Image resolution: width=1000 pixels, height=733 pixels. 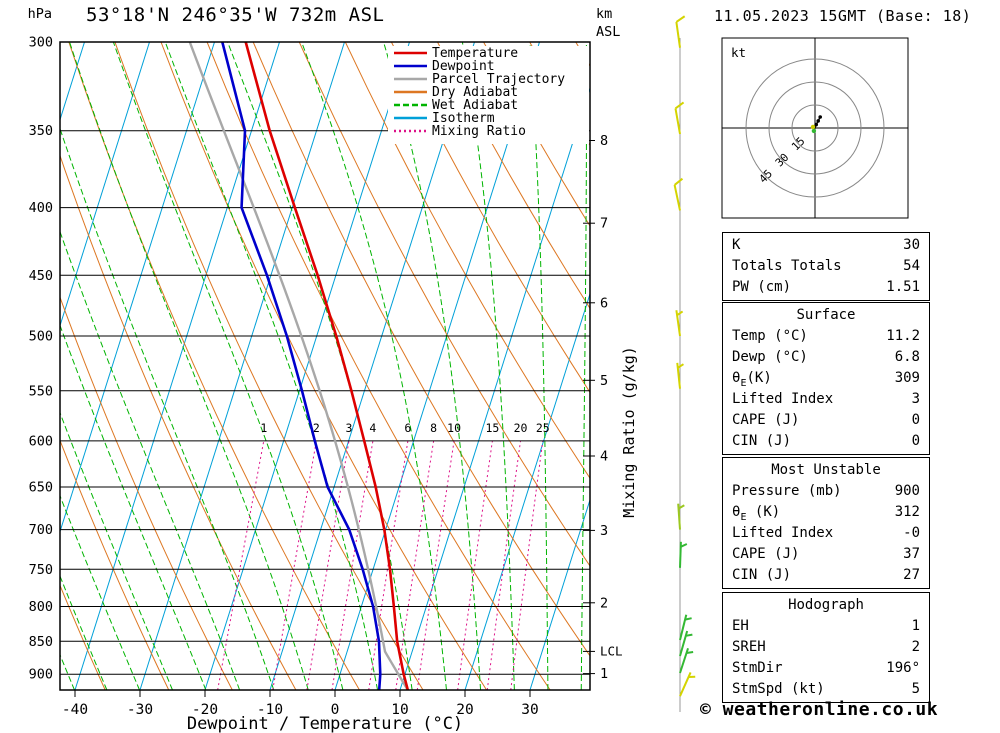 I want to click on mixing-ratio-value-label: 8, so click(x=433, y=428).